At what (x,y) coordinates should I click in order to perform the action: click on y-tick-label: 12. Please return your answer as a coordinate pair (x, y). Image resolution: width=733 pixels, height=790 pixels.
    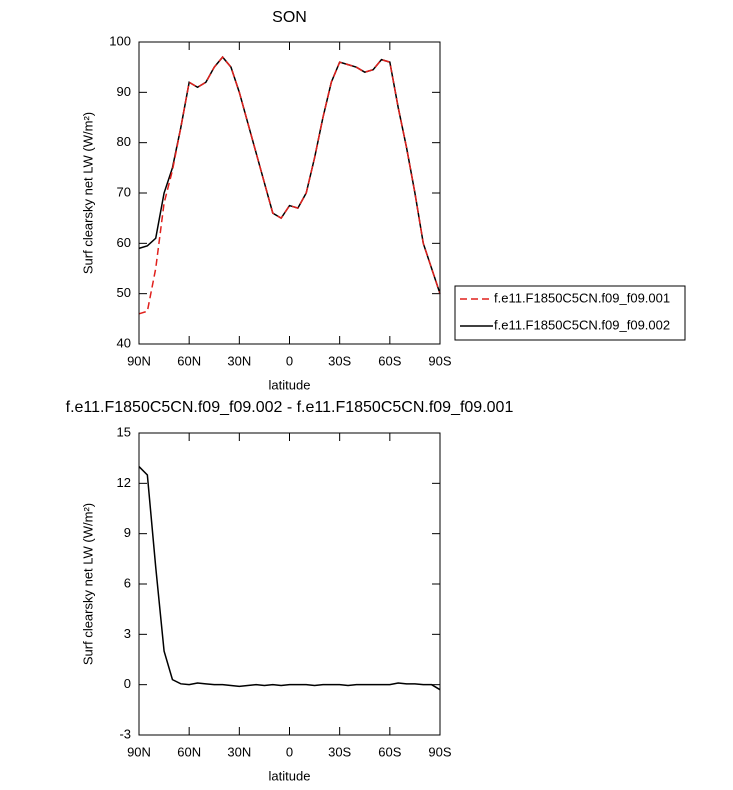
    Looking at the image, I should click on (124, 482).